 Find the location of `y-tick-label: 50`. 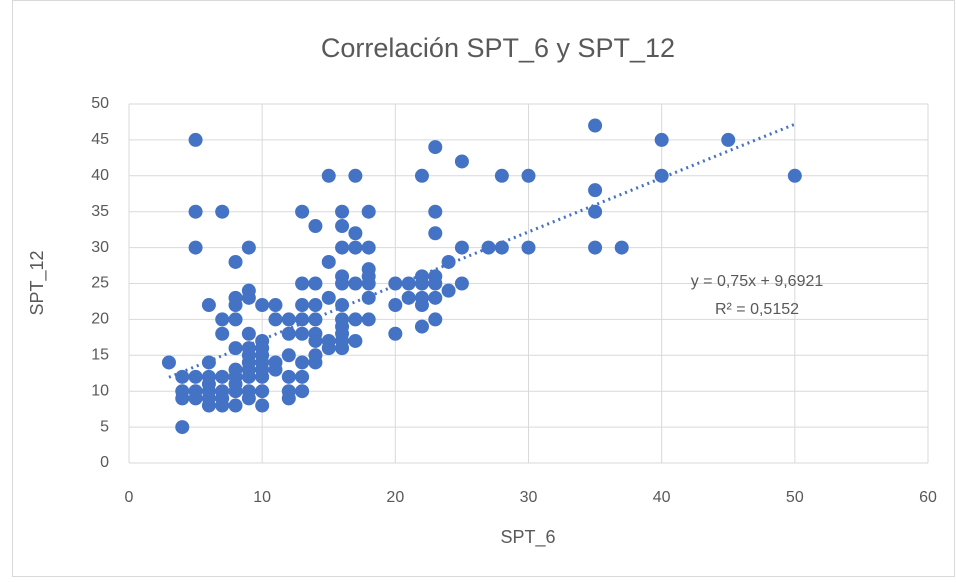

y-tick-label: 50 is located at coordinates (100, 103).